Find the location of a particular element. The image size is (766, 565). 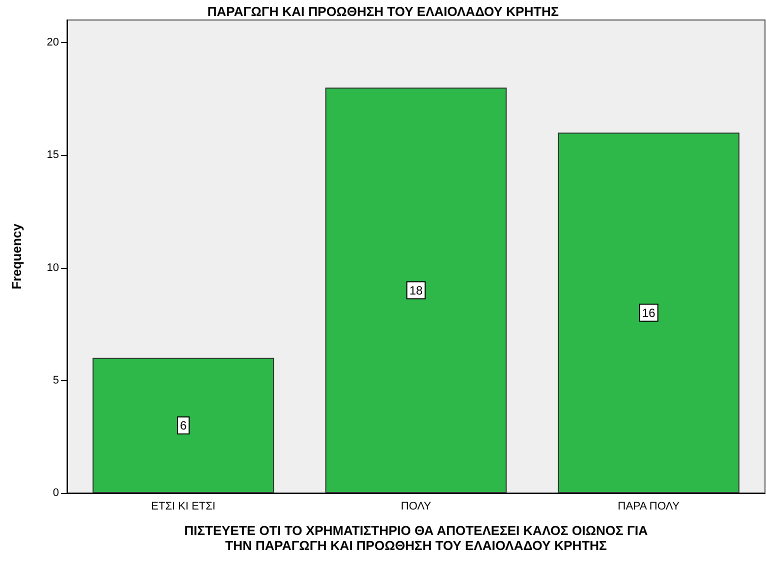

bar is located at coordinates (183, 425).